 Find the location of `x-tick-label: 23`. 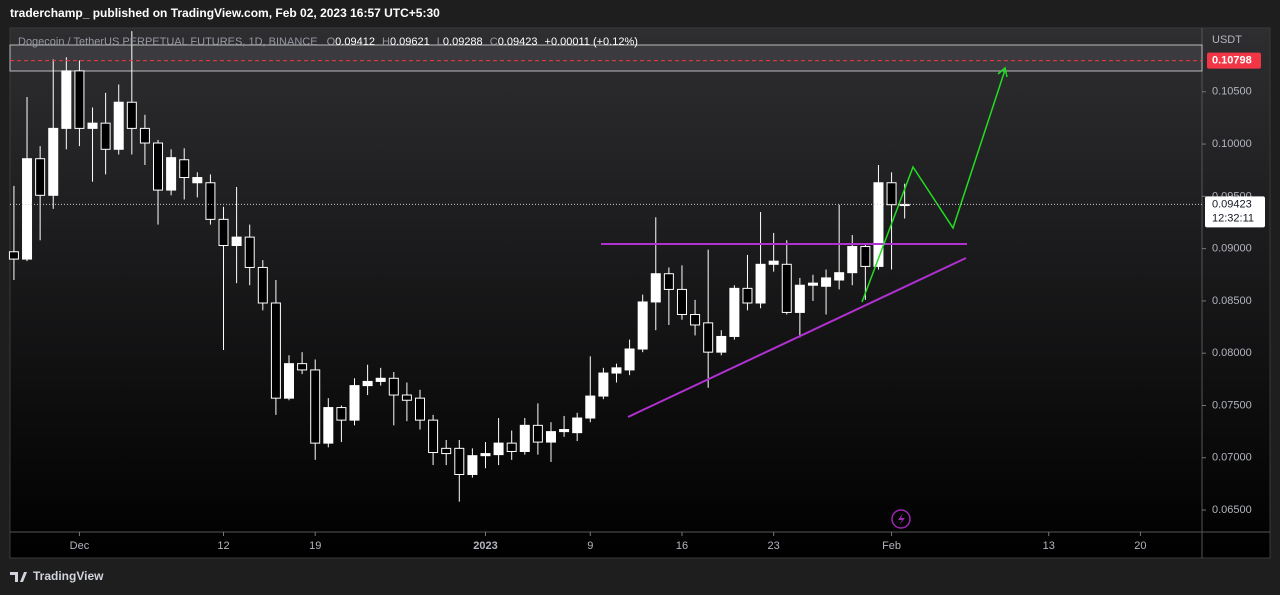

x-tick-label: 23 is located at coordinates (774, 546).